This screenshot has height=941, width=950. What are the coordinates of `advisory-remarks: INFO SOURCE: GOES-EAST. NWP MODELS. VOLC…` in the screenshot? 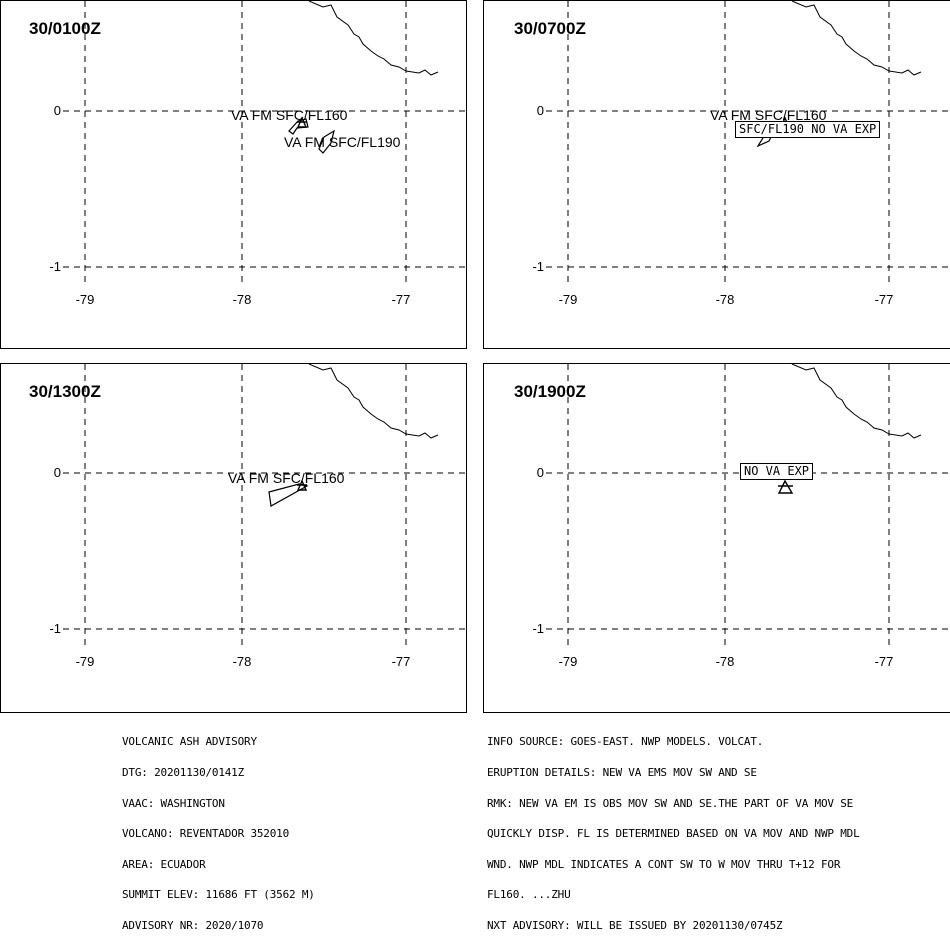 It's located at (673, 829).